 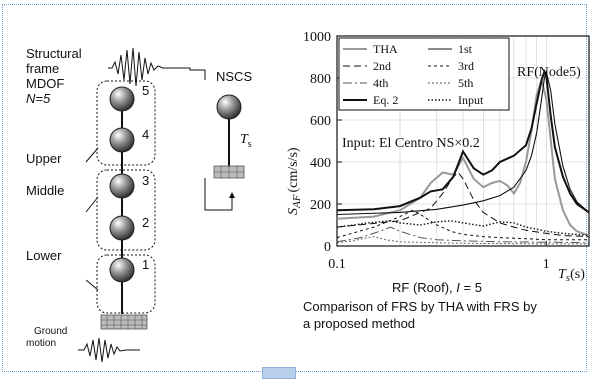 I want to click on y-axis-ticks: 0 200 400 600 800 1000, so click(x=322, y=142).